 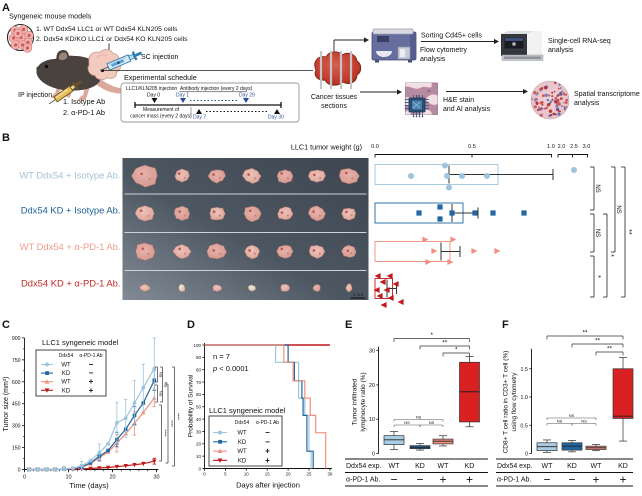 What do you see at coordinates (199, 407) in the screenshot?
I see `svg-text: 50` at bounding box center [199, 407].